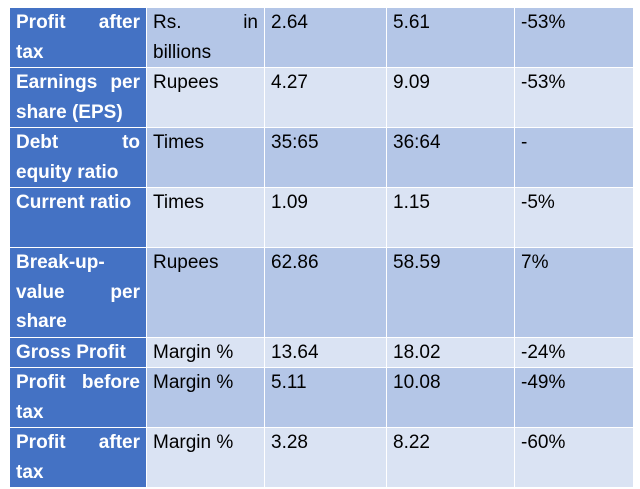  I want to click on value-b-cell: 1.15, so click(450, 217).